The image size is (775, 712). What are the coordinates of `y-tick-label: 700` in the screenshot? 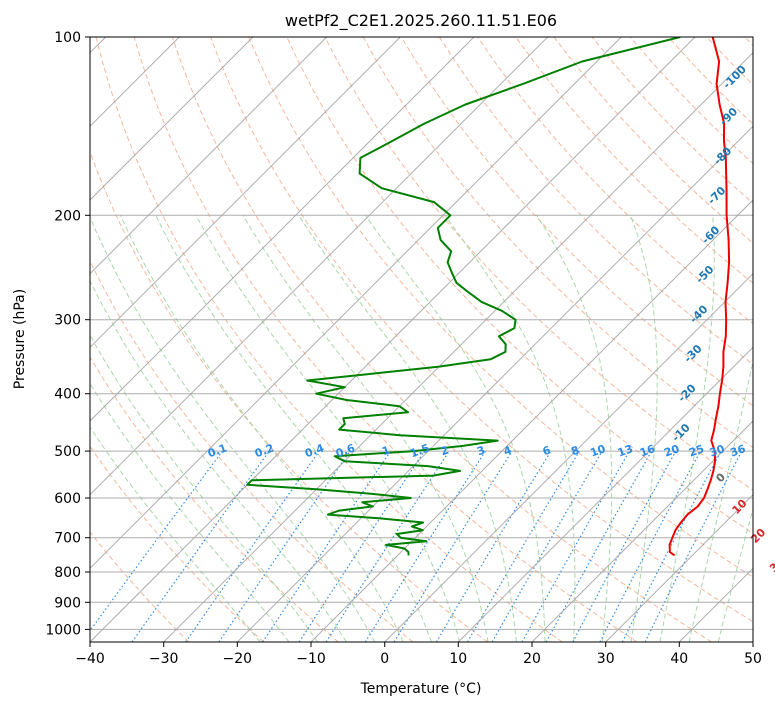 It's located at (67, 539).